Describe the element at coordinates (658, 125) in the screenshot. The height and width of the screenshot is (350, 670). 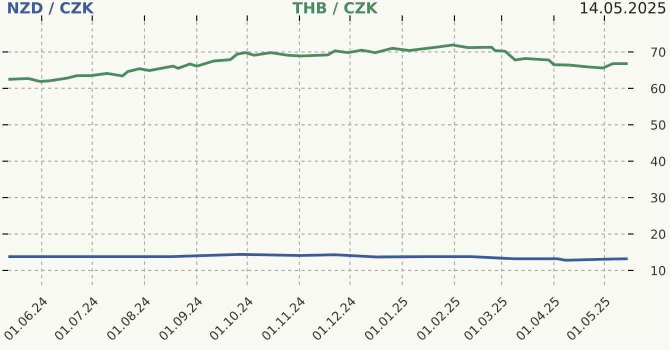
I see `y-tick-label: 50` at that location.